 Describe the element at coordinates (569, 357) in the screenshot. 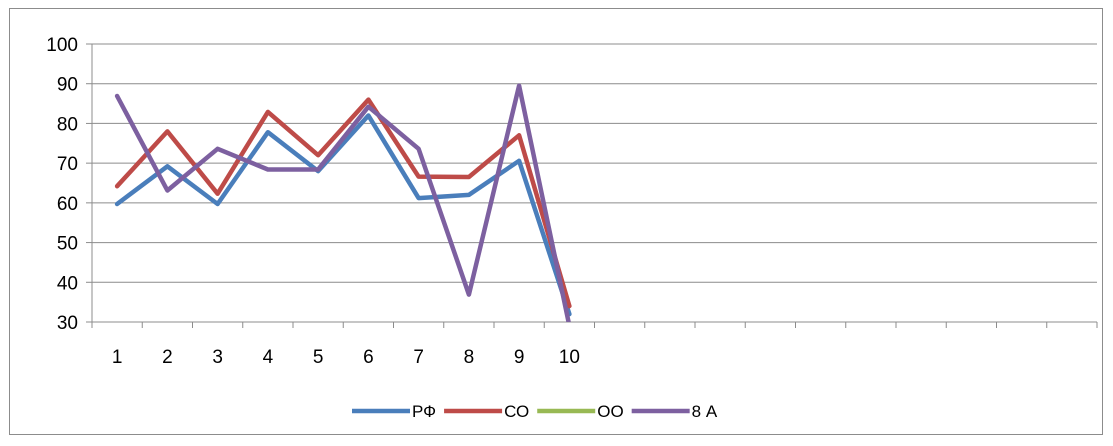

I see `x-tick-label: 10` at that location.